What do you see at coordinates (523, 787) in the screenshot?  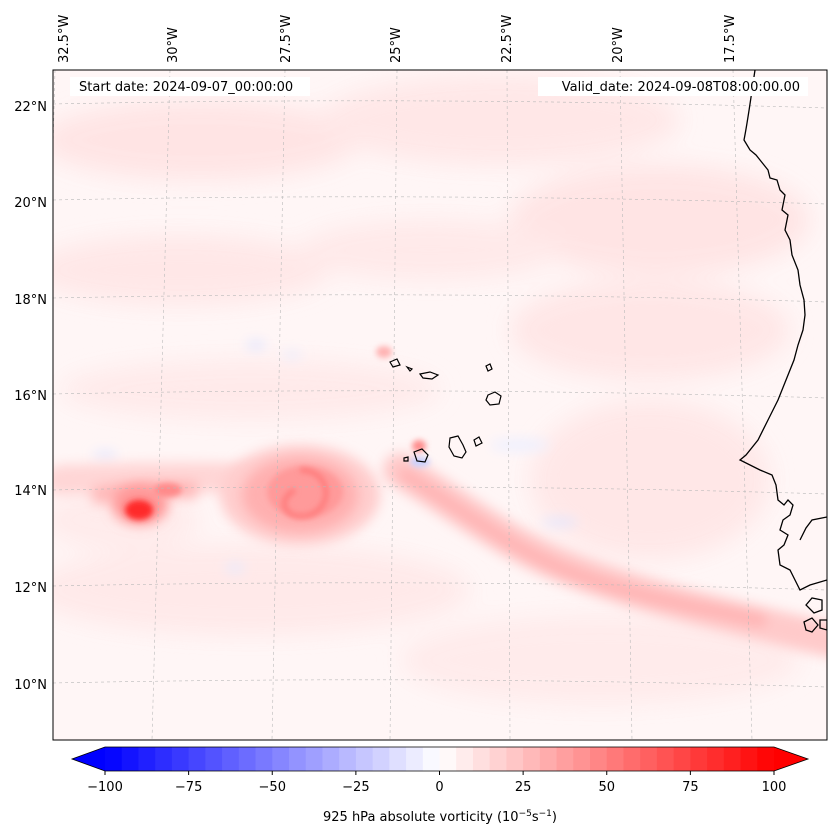 I see `colorbar-tick-label: 25` at bounding box center [523, 787].